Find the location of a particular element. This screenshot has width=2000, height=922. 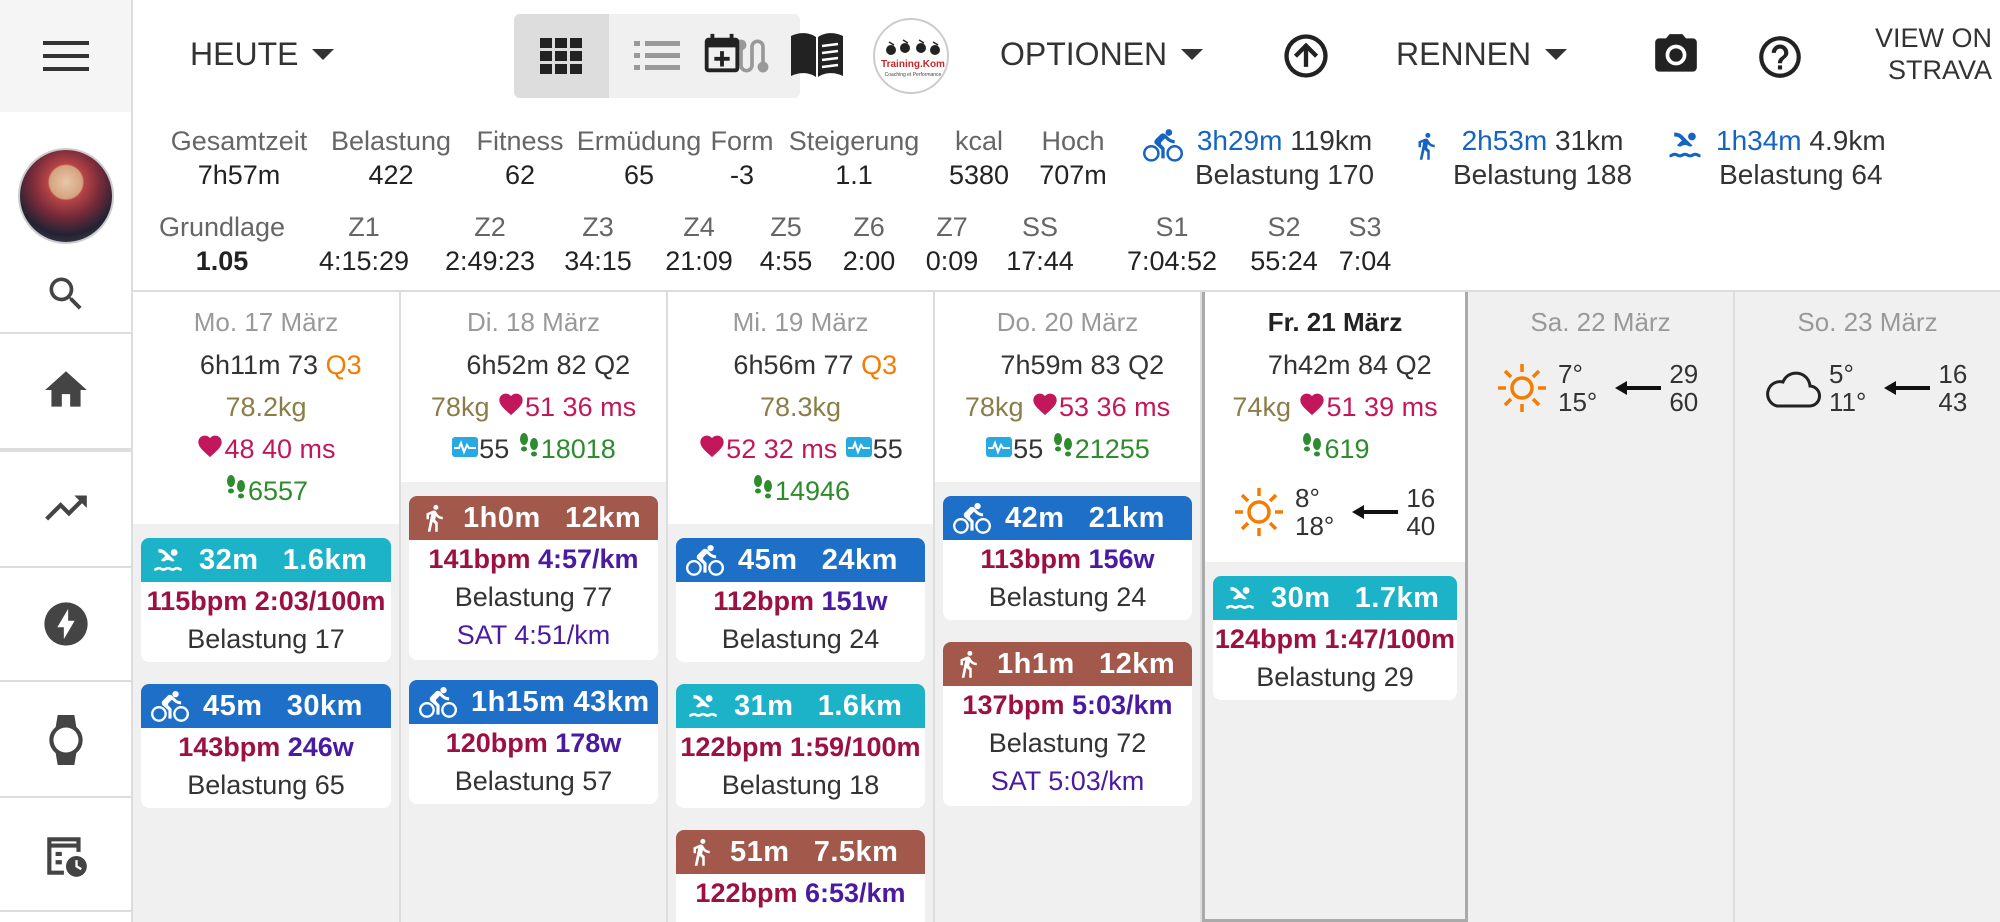

home-button is located at coordinates (65, 390).